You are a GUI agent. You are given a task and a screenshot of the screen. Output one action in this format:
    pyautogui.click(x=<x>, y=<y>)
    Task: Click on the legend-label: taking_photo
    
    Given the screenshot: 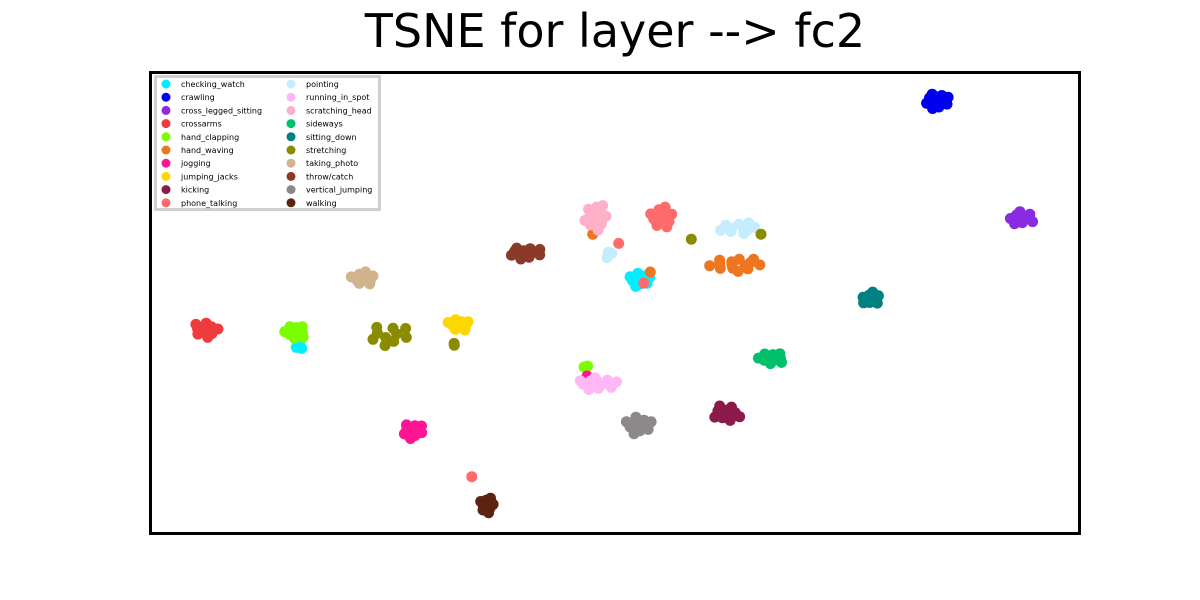 What is the action you would take?
    pyautogui.click(x=332, y=163)
    